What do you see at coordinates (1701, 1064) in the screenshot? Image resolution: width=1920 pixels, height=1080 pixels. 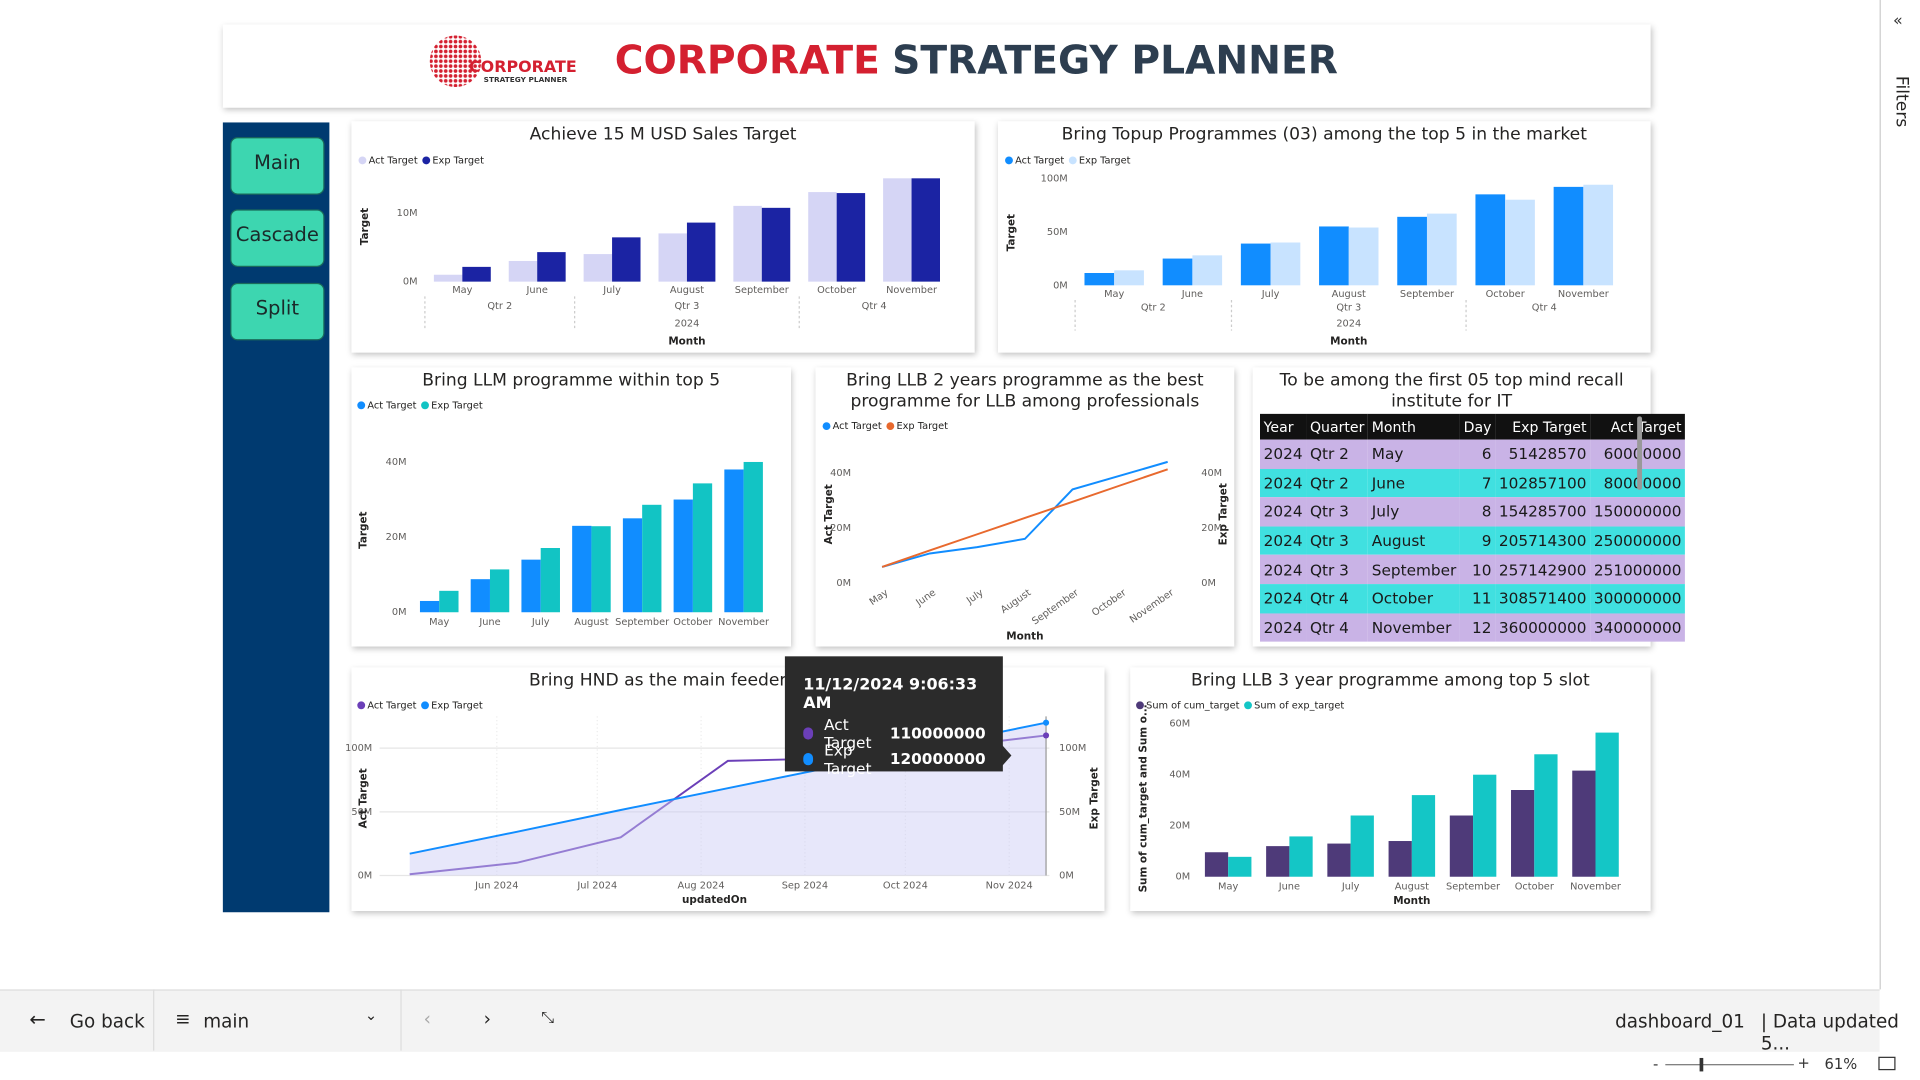 I see `zoom-thumb` at bounding box center [1701, 1064].